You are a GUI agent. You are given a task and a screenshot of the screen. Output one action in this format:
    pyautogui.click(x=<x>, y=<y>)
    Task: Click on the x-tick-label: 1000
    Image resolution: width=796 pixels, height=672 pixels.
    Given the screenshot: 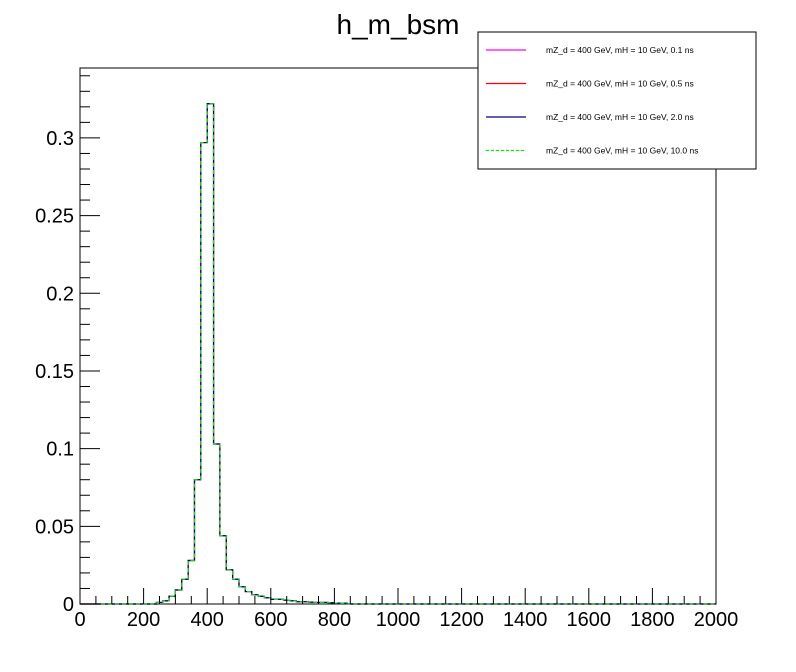 What is the action you would take?
    pyautogui.click(x=398, y=620)
    